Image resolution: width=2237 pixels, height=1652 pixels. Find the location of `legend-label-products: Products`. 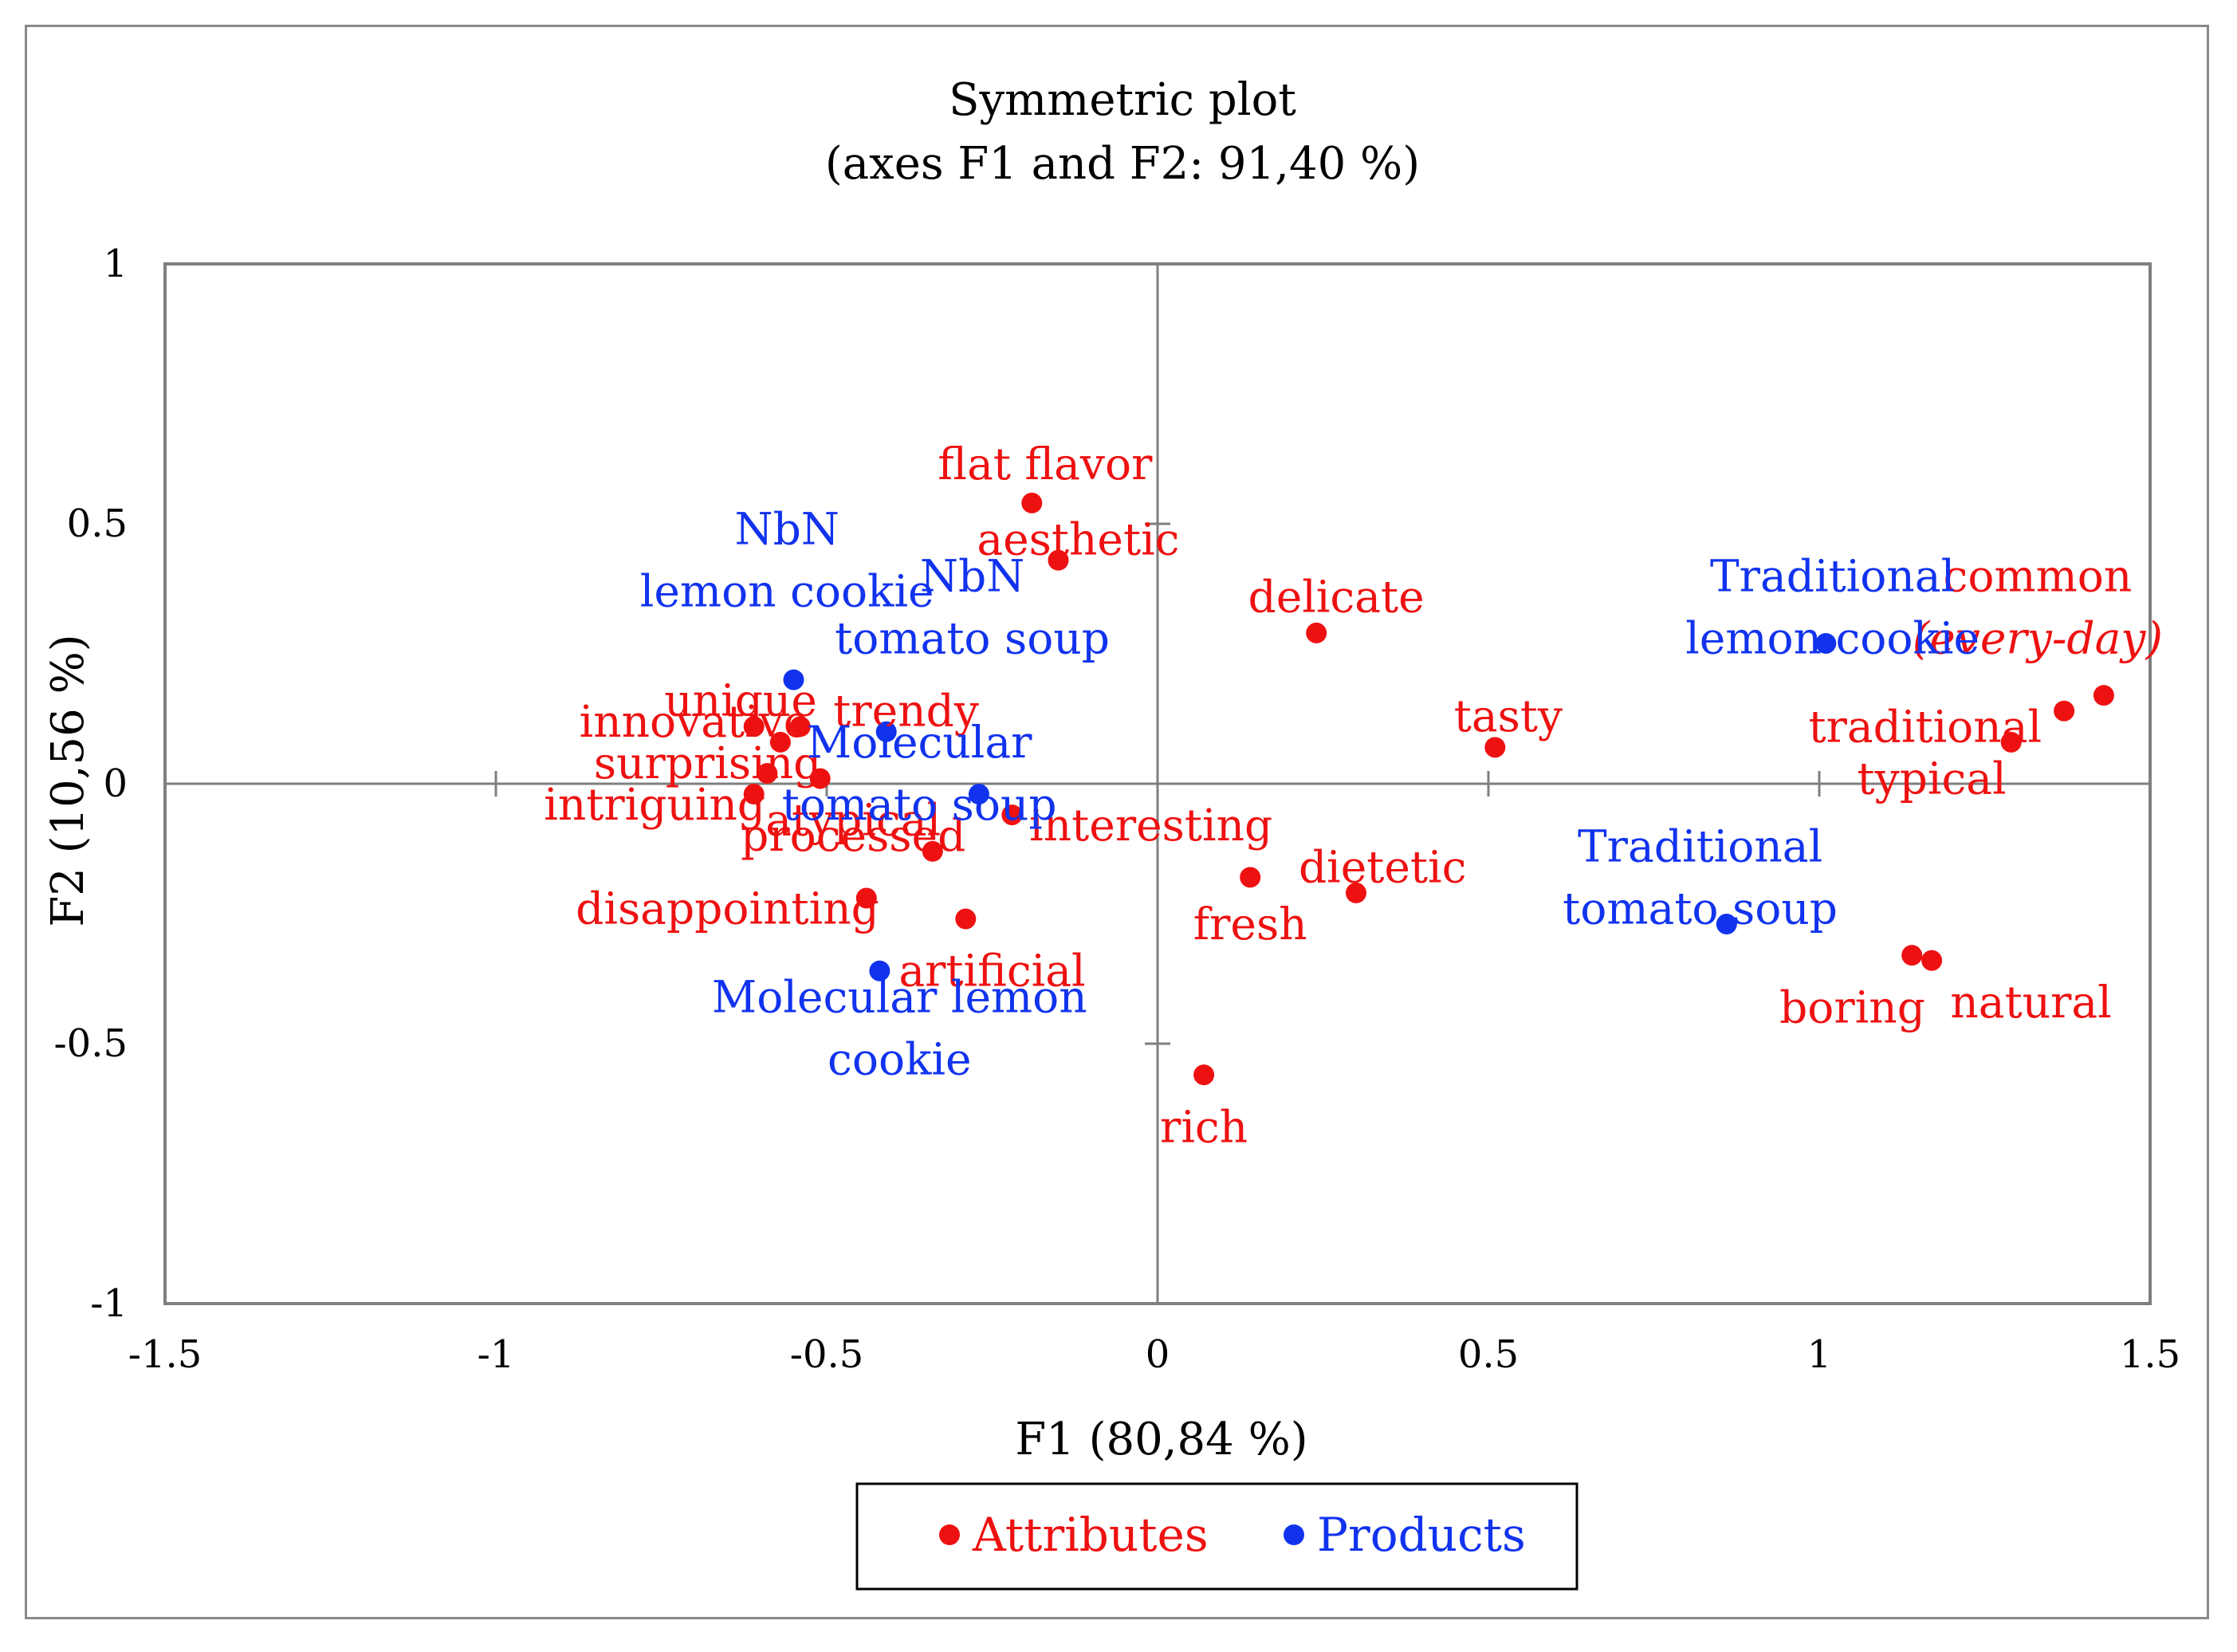

legend-label-products: Products is located at coordinates (1422, 1535).